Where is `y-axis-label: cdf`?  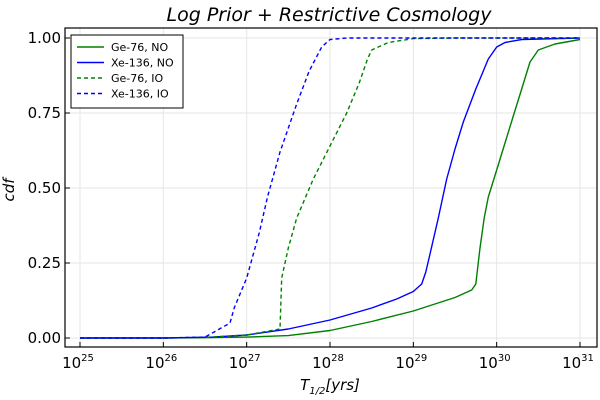 y-axis-label: cdf is located at coordinates (9, 189).